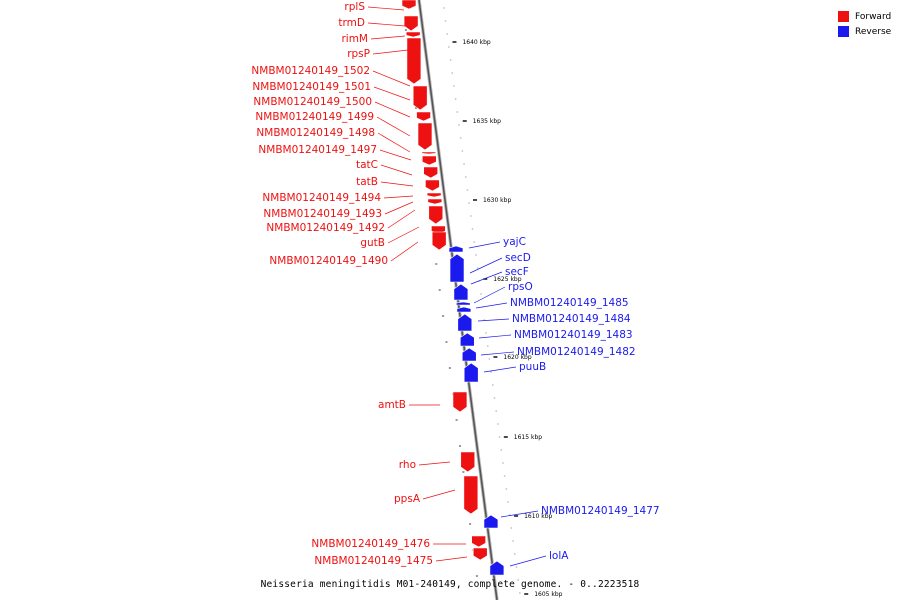 The height and width of the screenshot is (600, 900). What do you see at coordinates (370, 544) in the screenshot?
I see `gene-label: NMBM01240149_1476` at bounding box center [370, 544].